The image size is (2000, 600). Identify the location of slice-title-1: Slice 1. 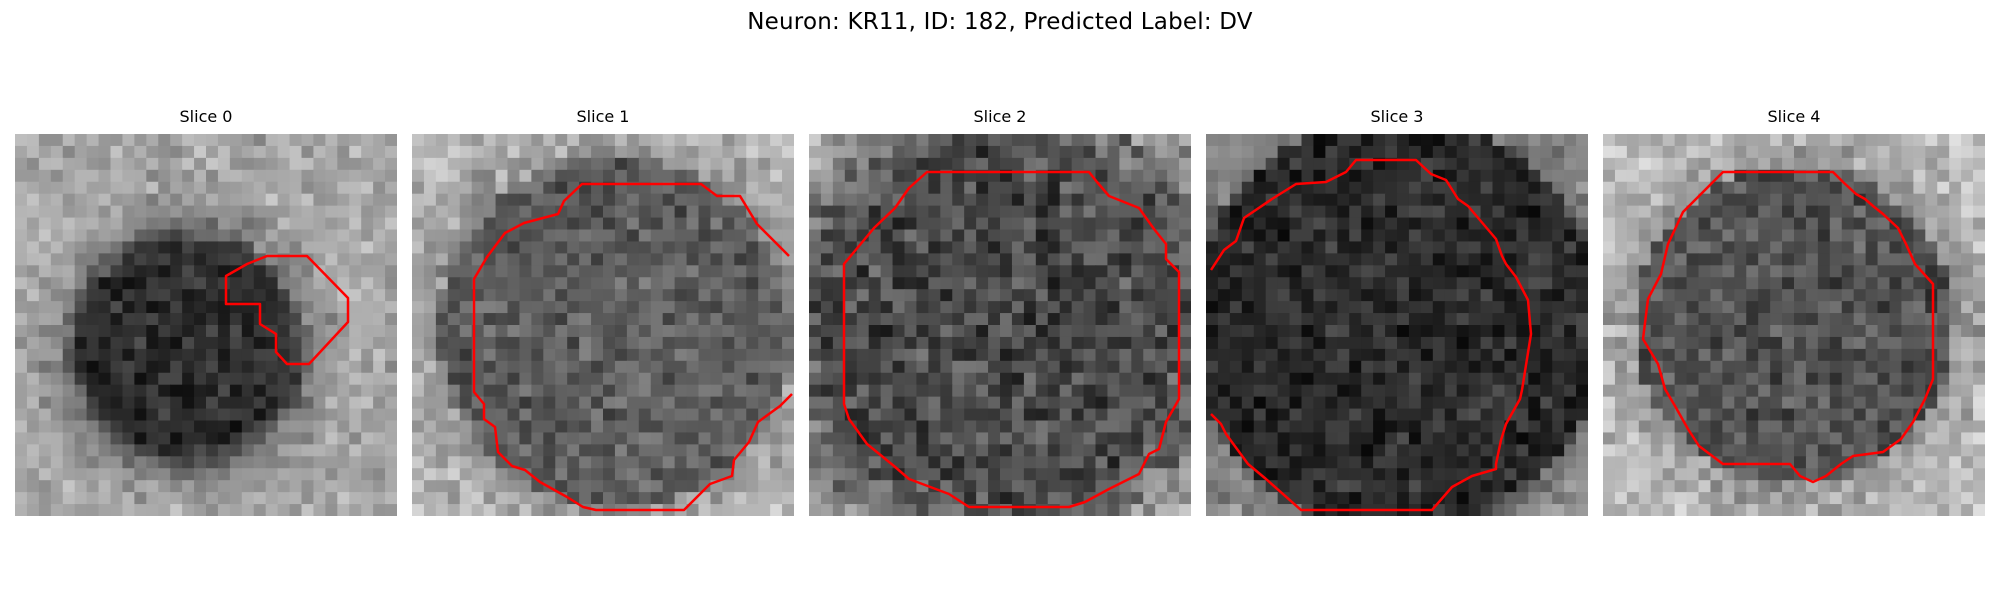
(603, 116).